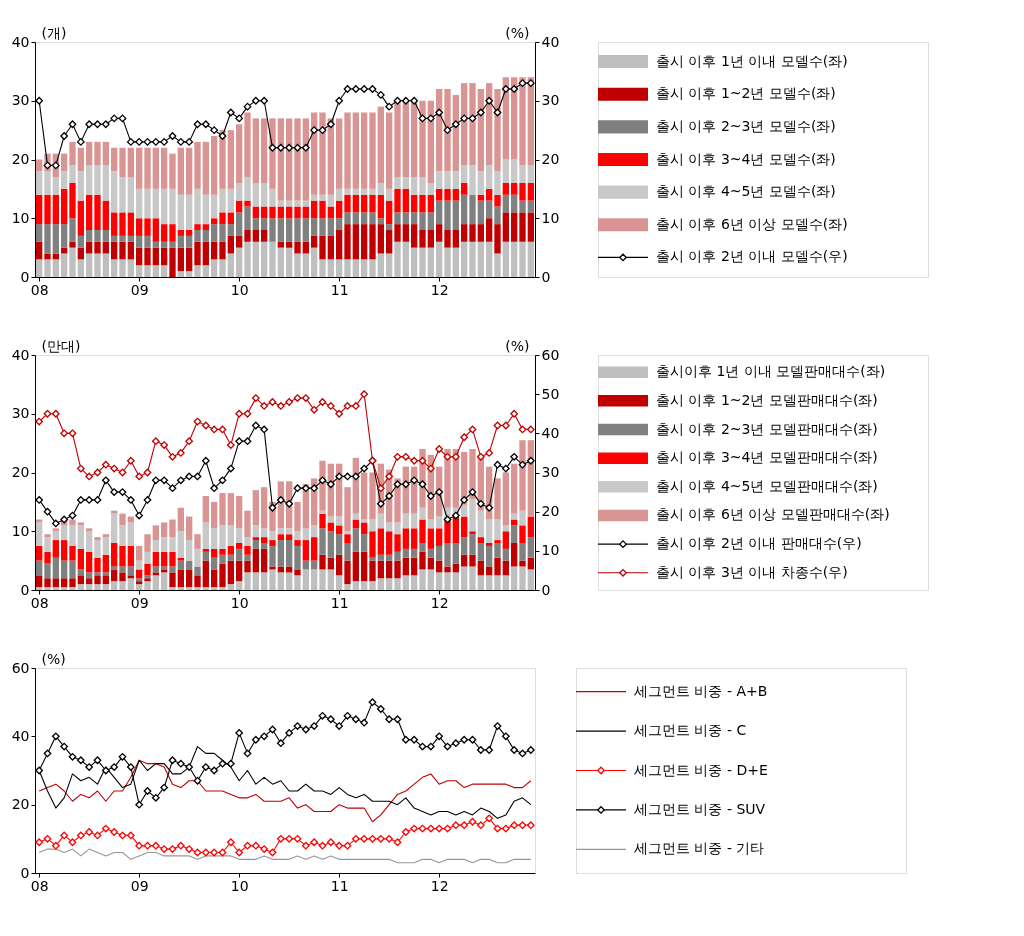  I want to click on legend-label: 출시 이후 1~2년 모델판매대수(좌), so click(767, 399).